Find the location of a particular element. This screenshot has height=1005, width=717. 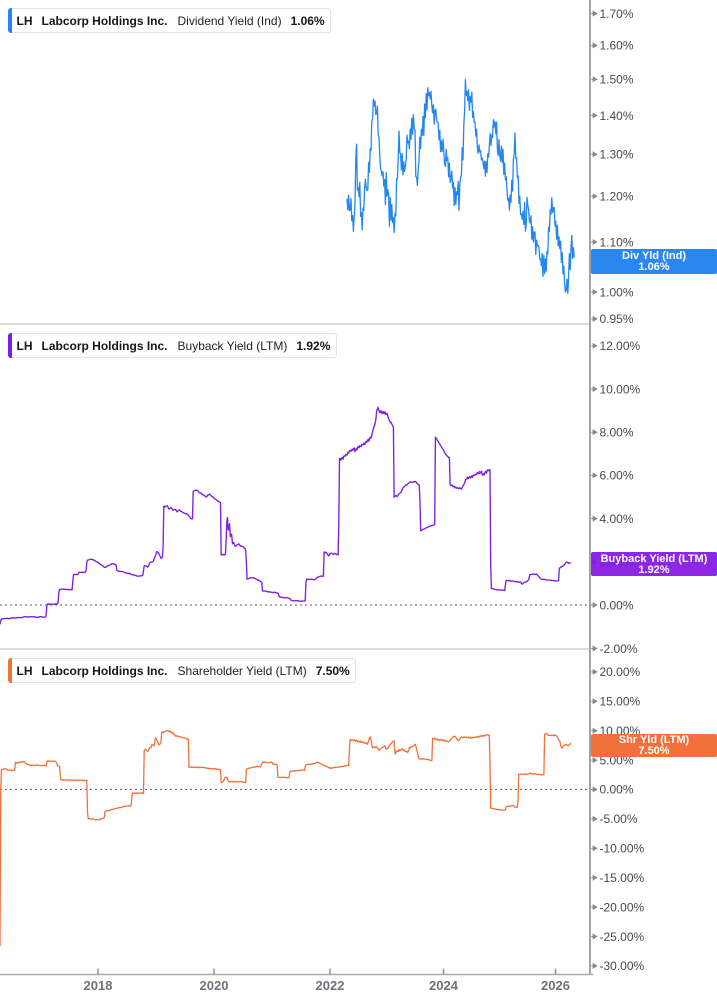

svg-text: -2.00% is located at coordinates (619, 649).